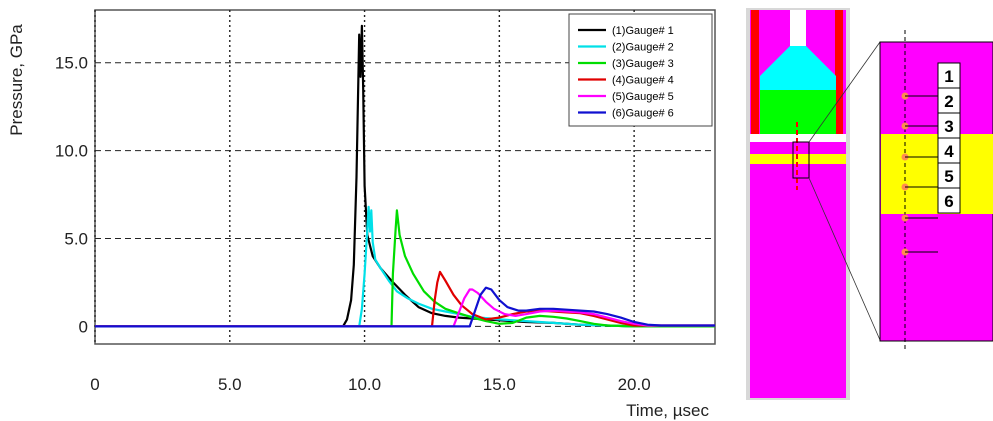 The image size is (993, 421). I want to click on y-tick-labels: 0 5.0 10.0 15.0, so click(71, 195).